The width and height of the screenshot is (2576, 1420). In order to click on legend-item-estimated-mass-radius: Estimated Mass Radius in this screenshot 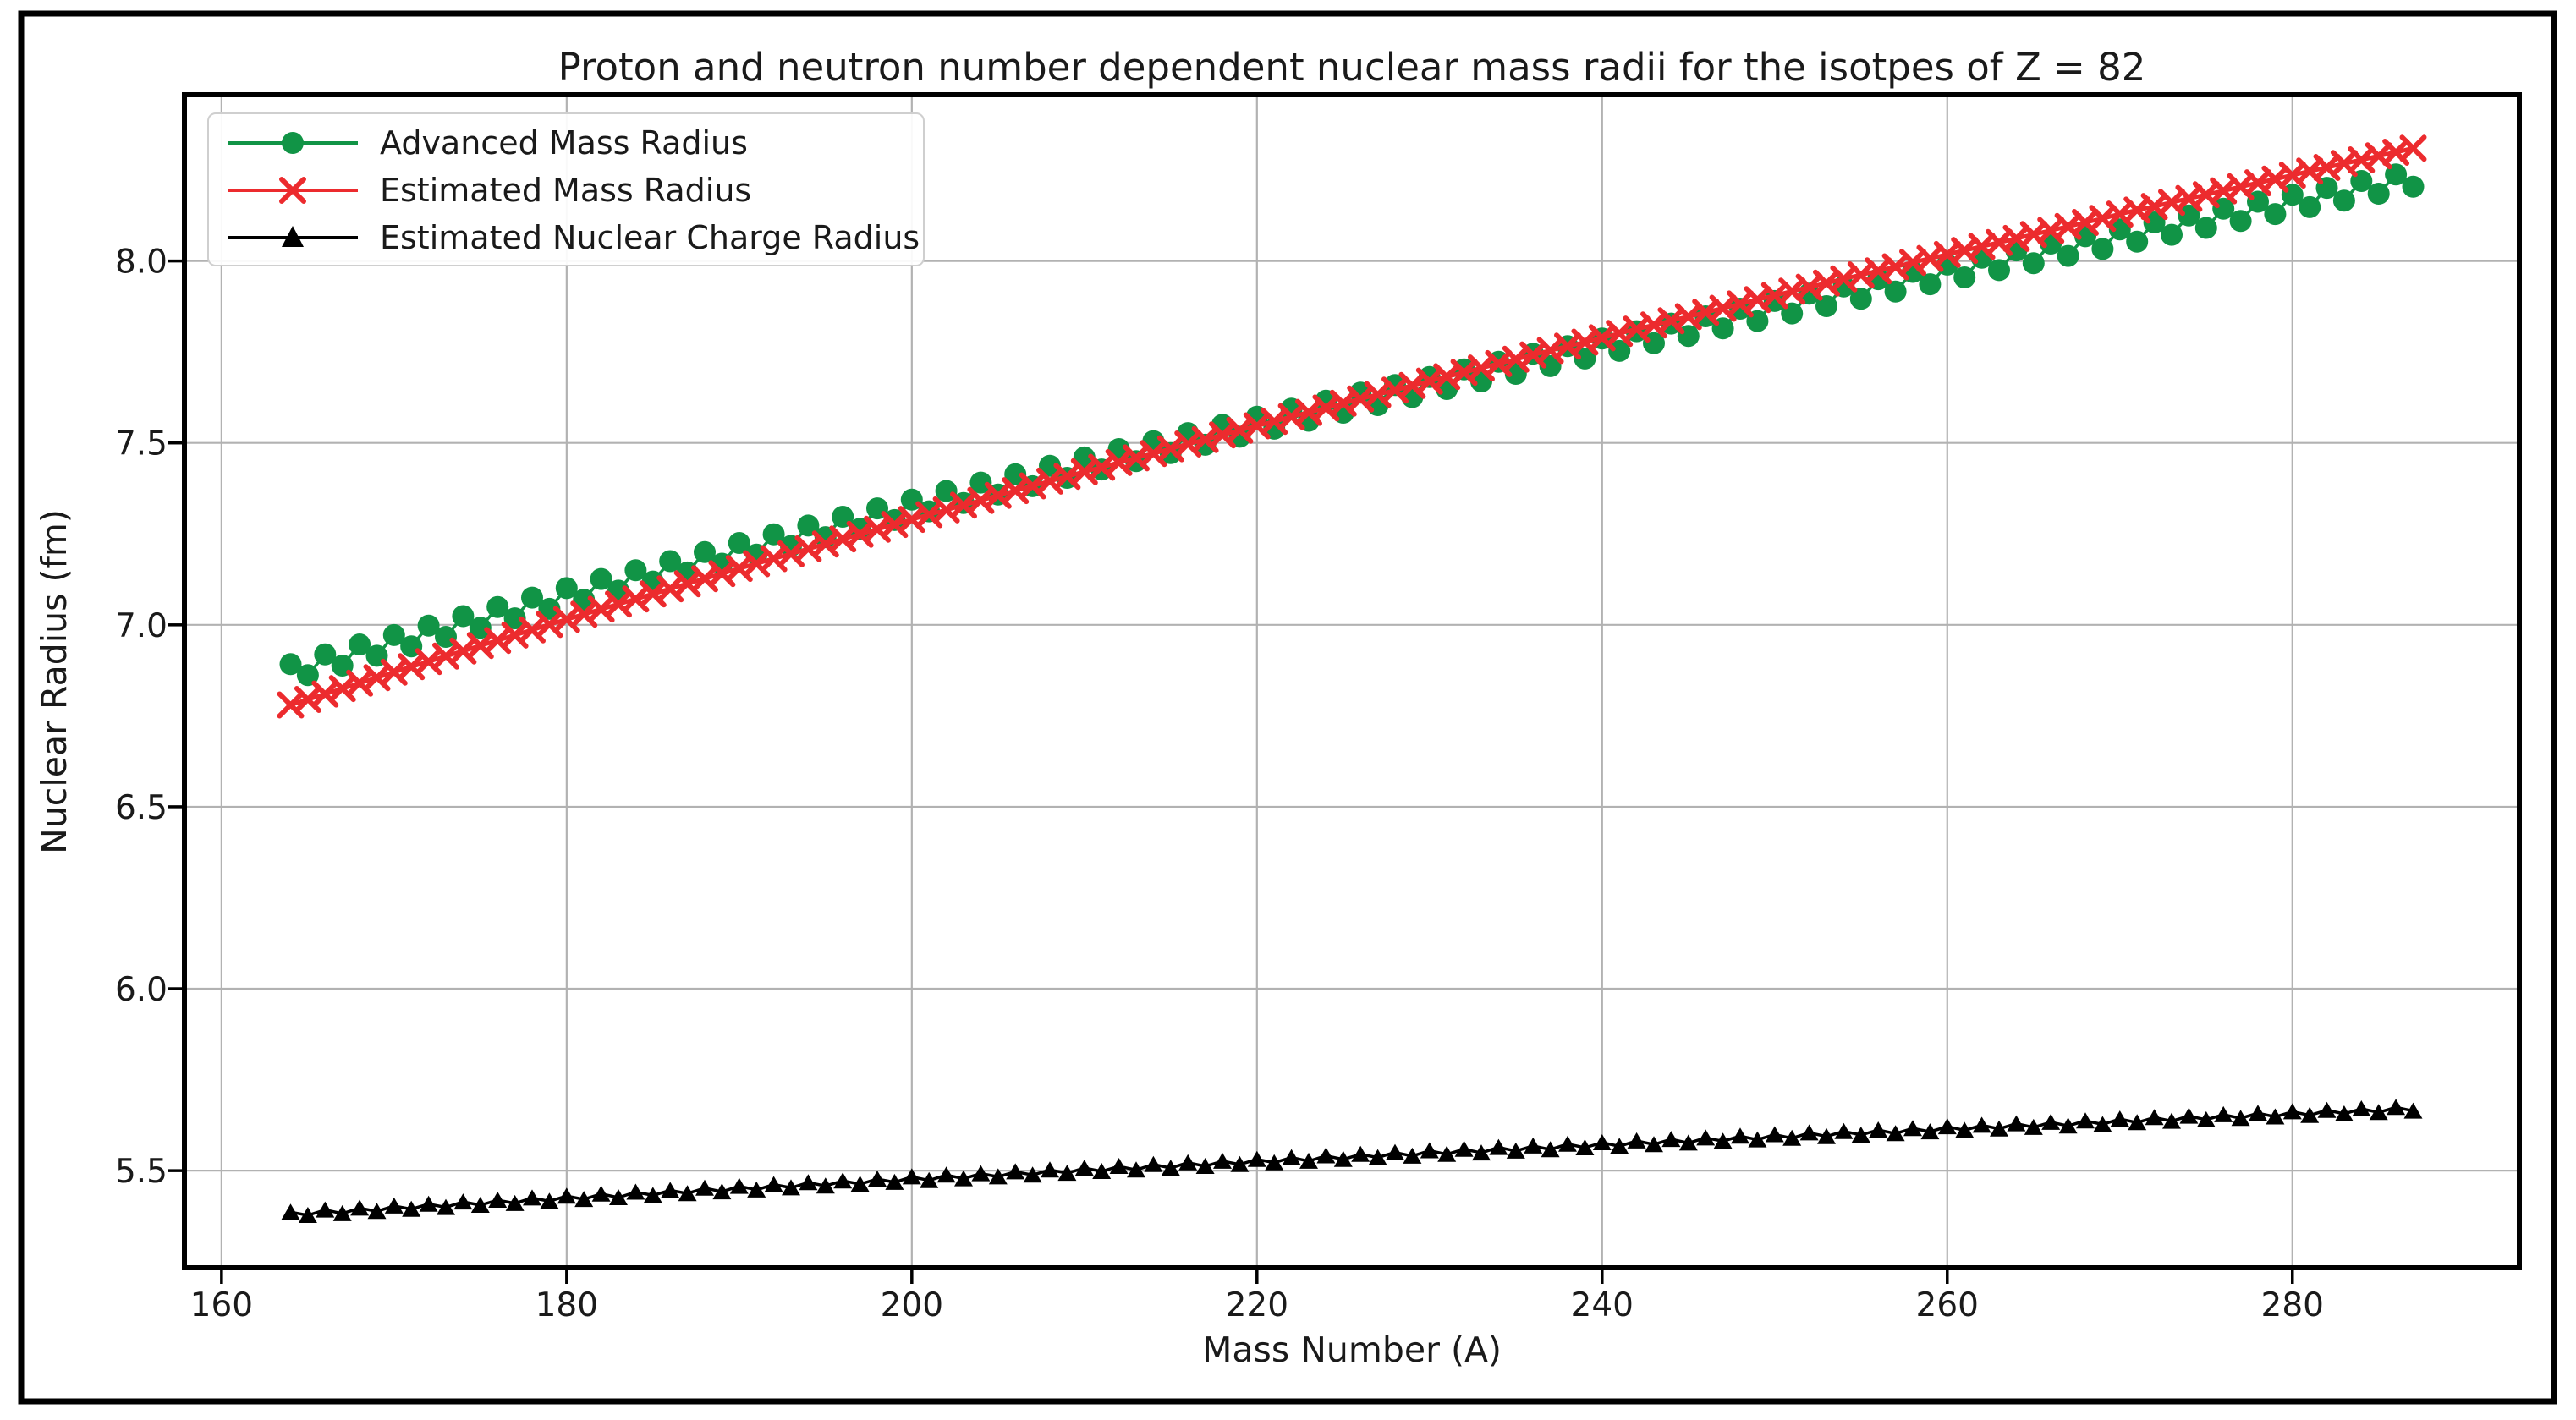, I will do `click(572, 190)`.